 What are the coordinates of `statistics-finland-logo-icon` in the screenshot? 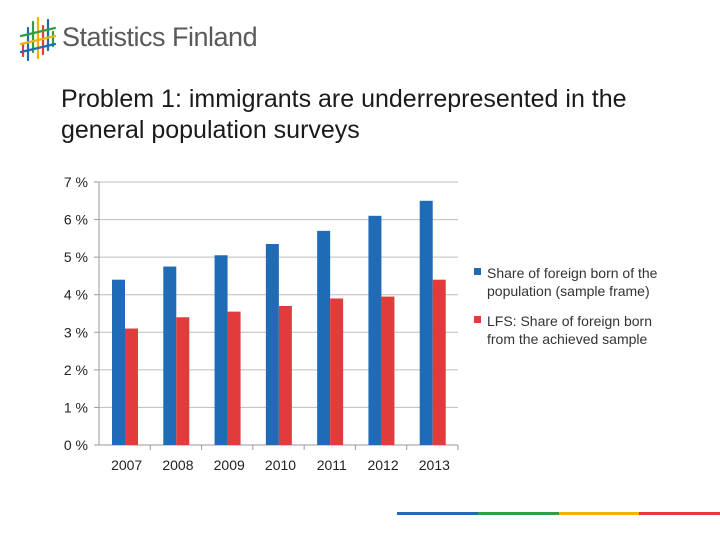 It's located at (38, 39).